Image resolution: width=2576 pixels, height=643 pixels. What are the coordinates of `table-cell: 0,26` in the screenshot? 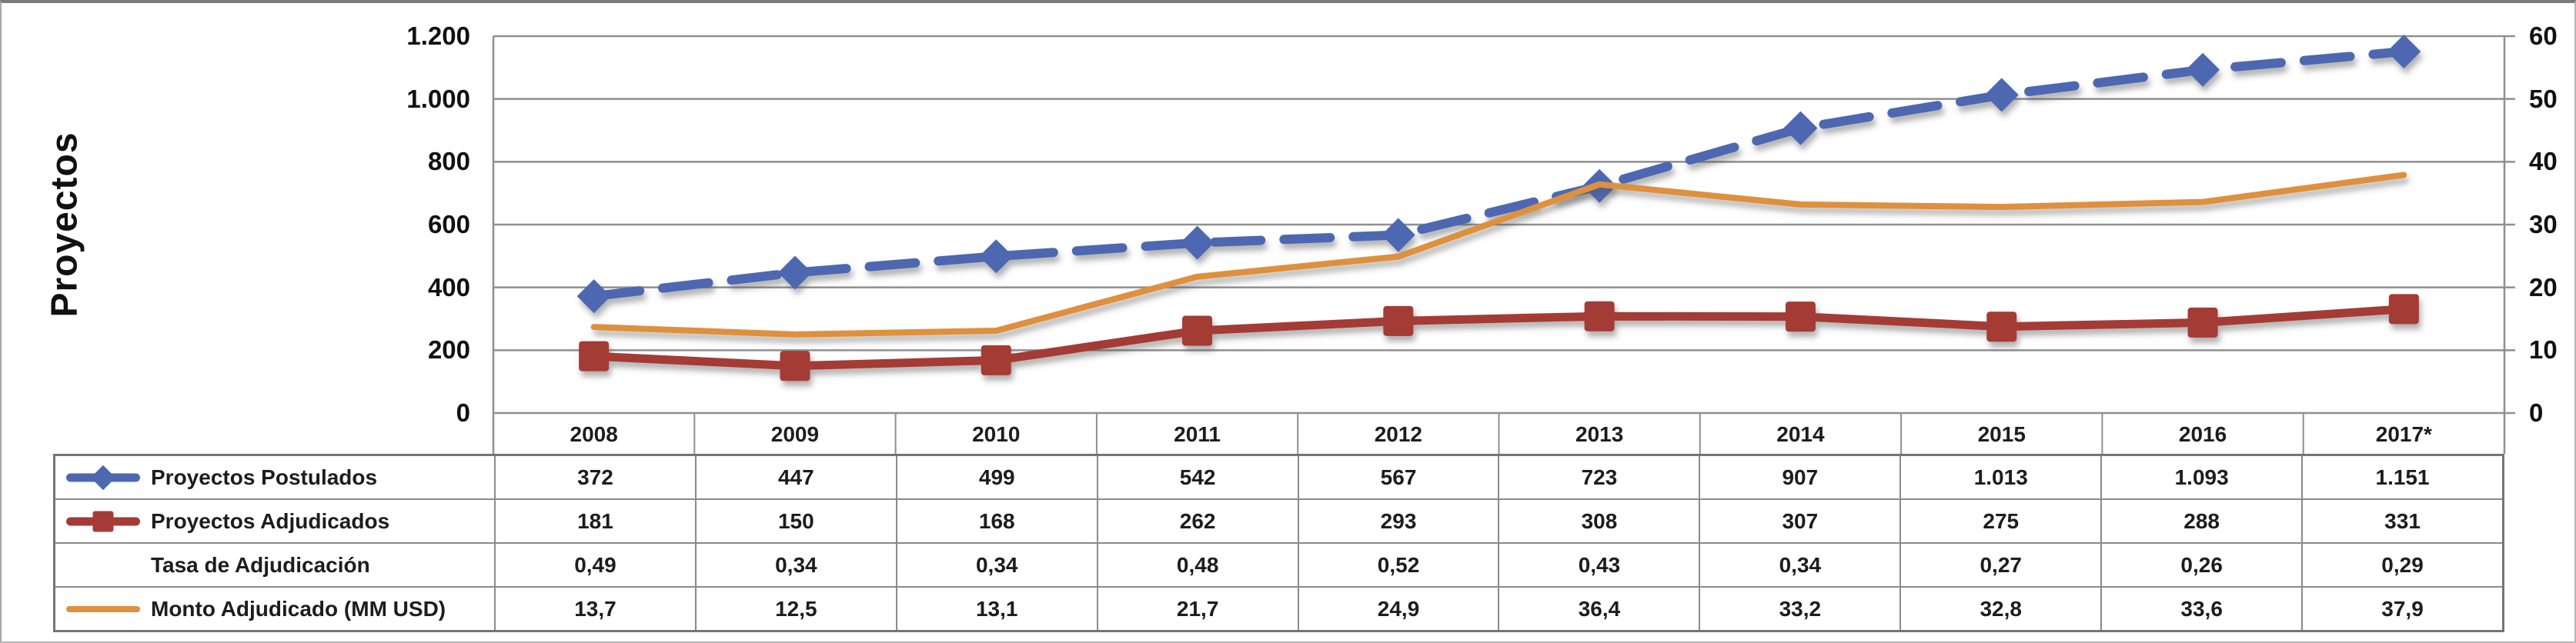 It's located at (2202, 565).